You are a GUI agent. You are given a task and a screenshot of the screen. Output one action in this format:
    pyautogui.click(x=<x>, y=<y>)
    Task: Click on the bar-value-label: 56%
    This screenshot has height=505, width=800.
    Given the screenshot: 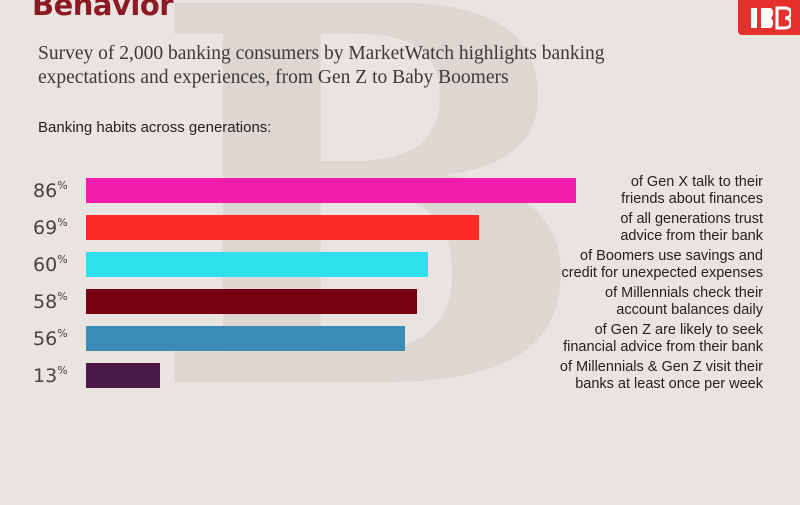 What is the action you would take?
    pyautogui.click(x=50, y=338)
    